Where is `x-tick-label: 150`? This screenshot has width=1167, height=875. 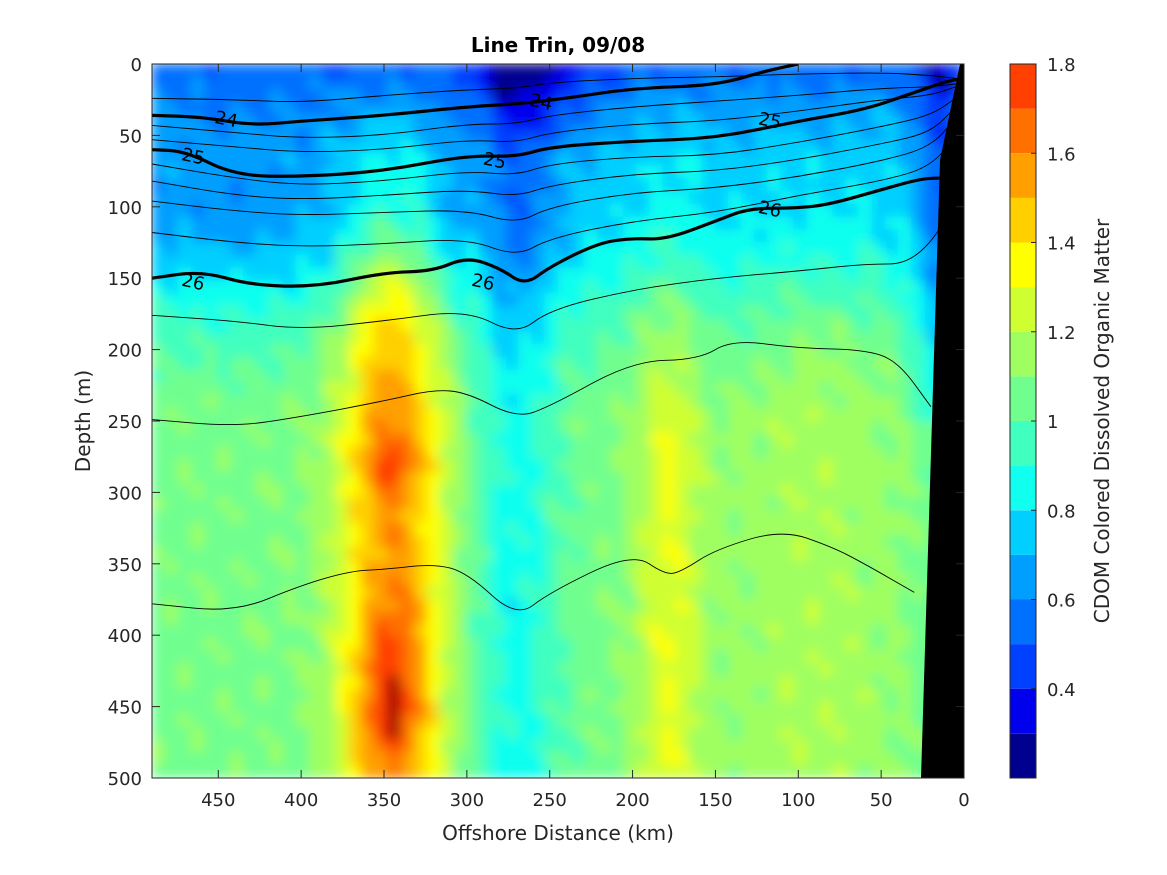 x-tick-label: 150 is located at coordinates (715, 800).